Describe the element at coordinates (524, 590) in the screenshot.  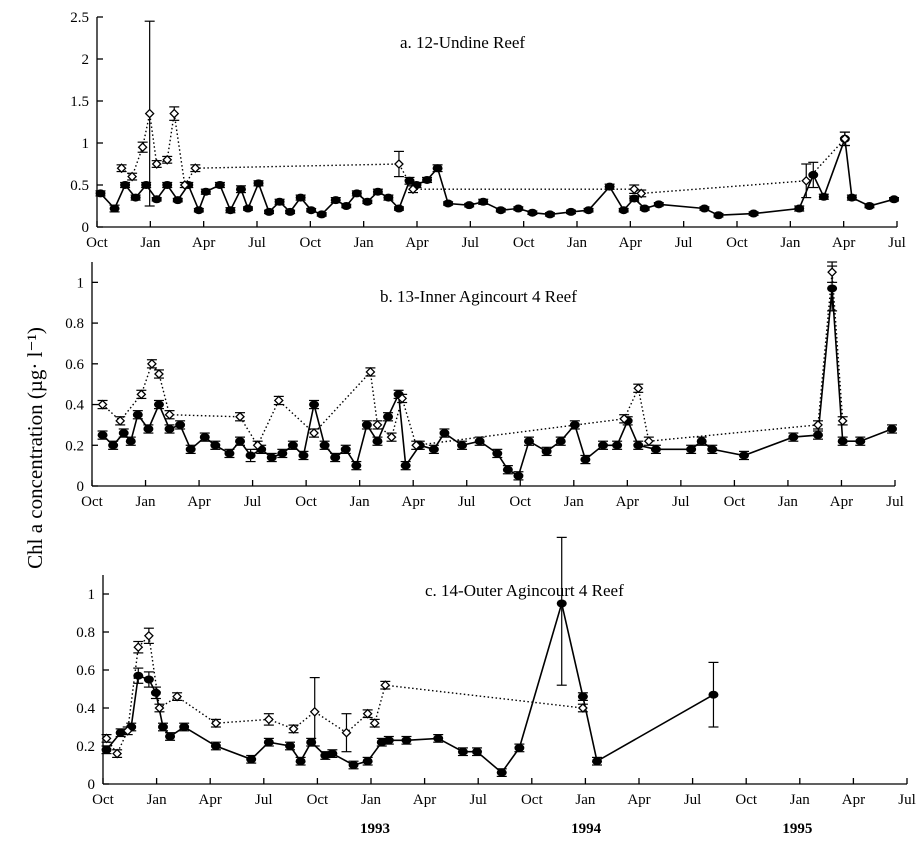
I see `panel-title: c. 14-Outer Agincourt 4 Reef` at that location.